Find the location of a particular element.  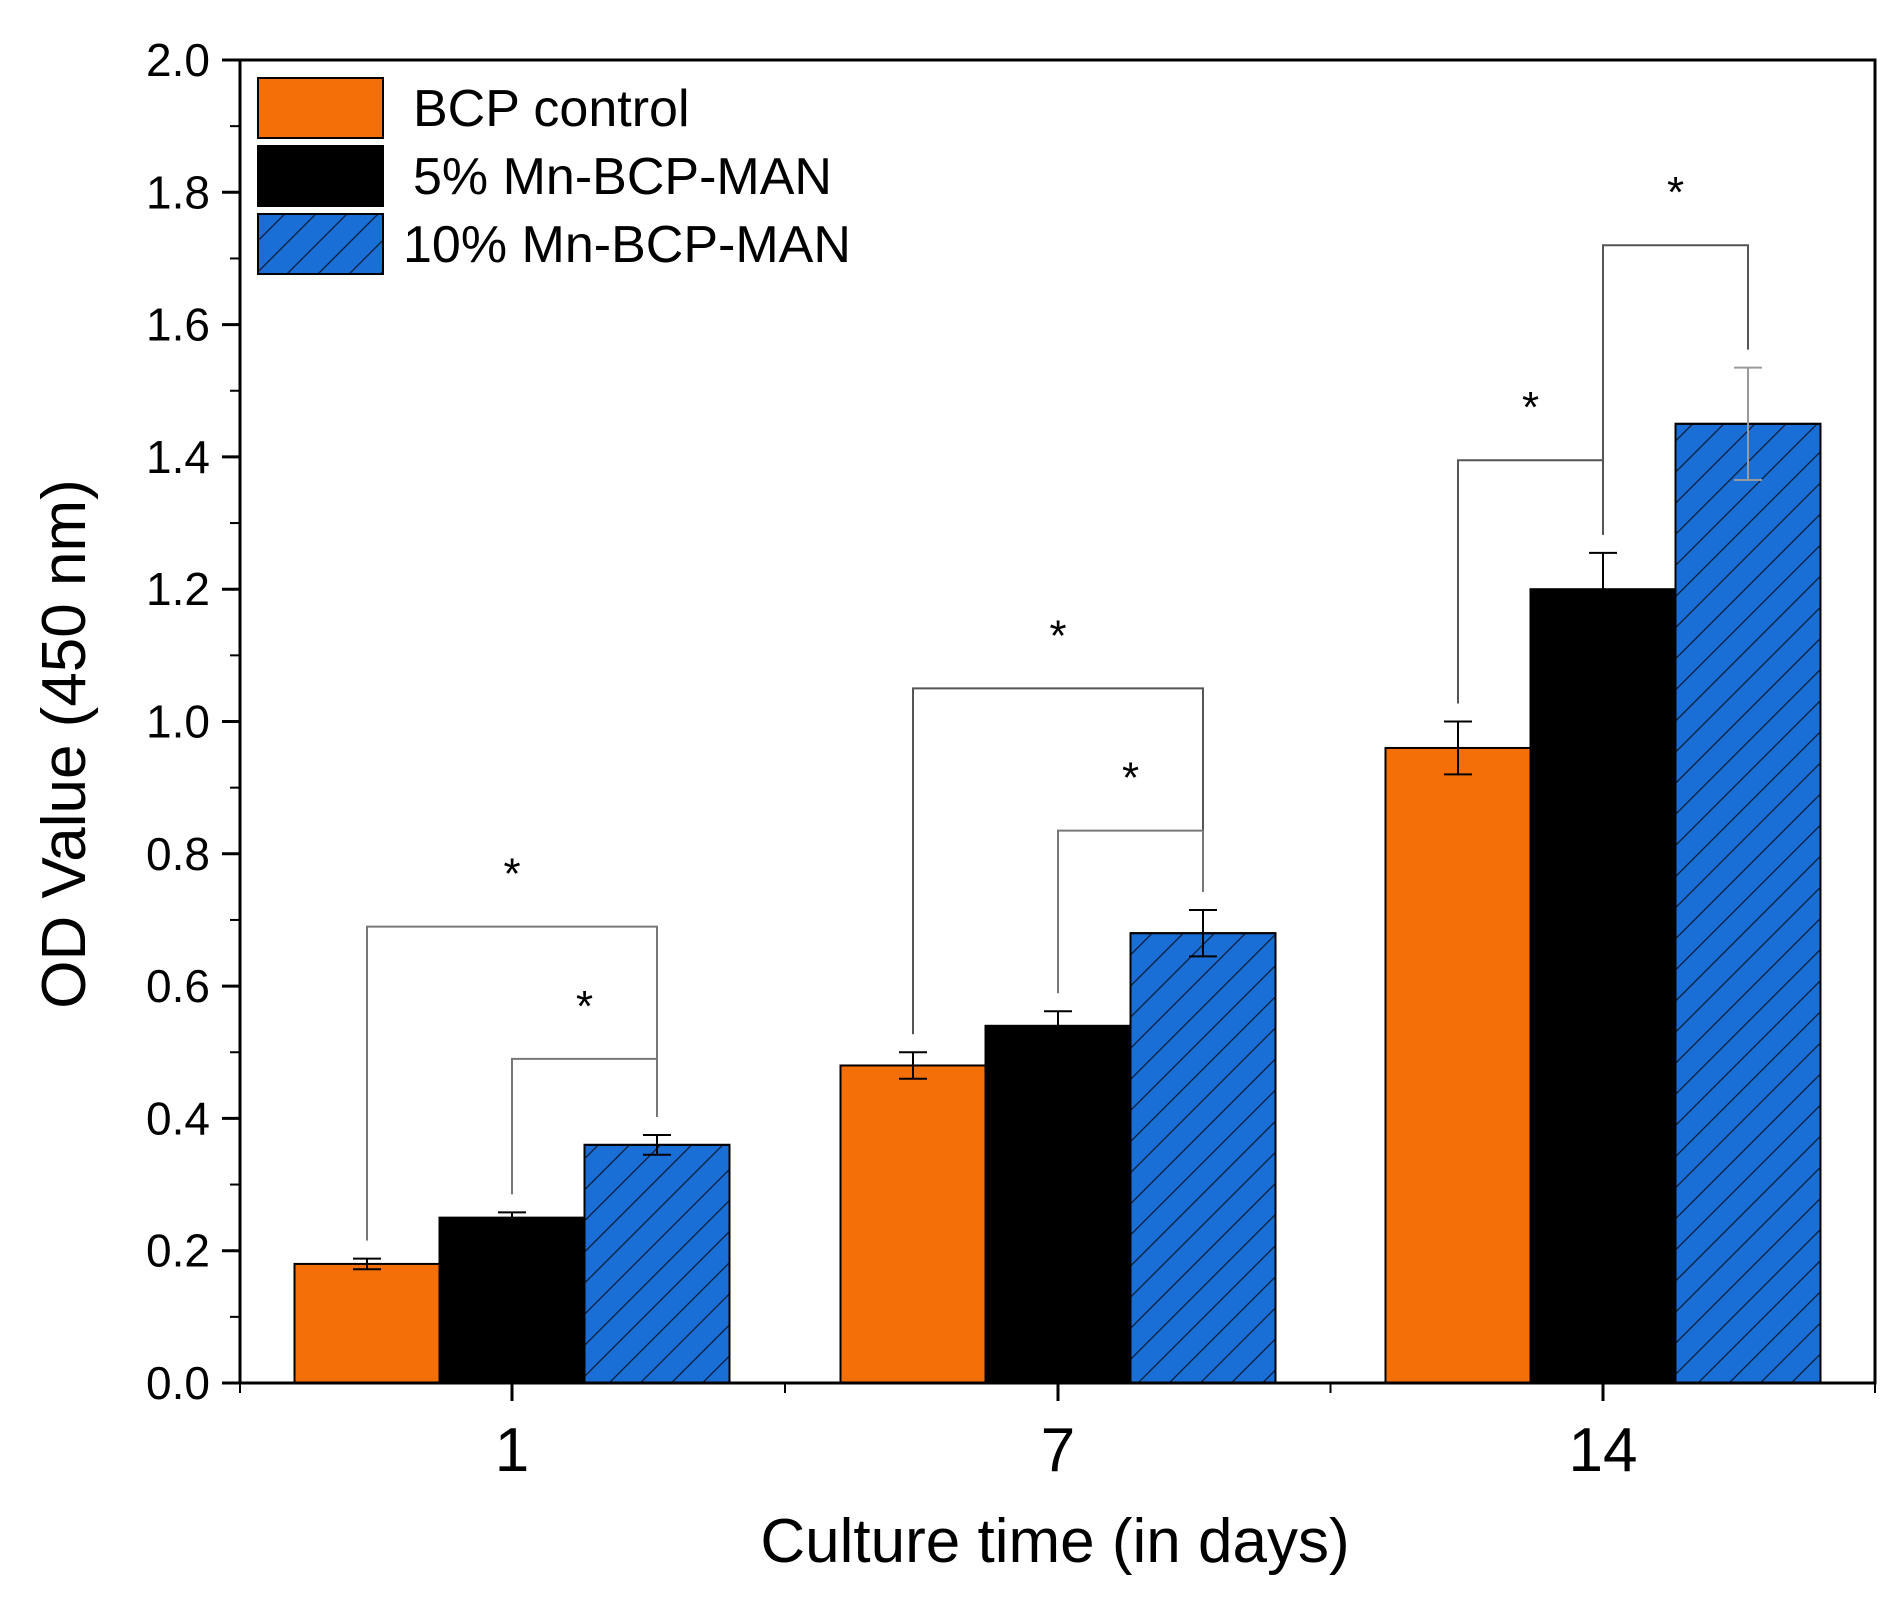

x-tick-label: 1 is located at coordinates (512, 1450).